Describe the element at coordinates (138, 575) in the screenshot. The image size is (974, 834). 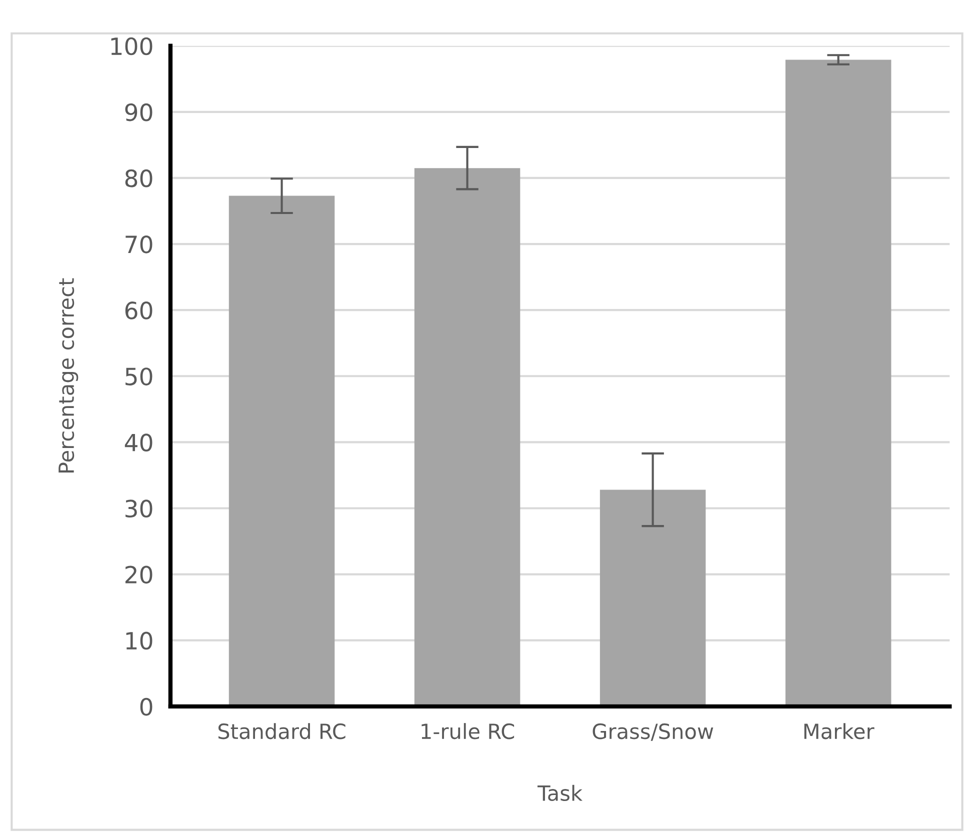
I see `y-tick-label: 20` at that location.